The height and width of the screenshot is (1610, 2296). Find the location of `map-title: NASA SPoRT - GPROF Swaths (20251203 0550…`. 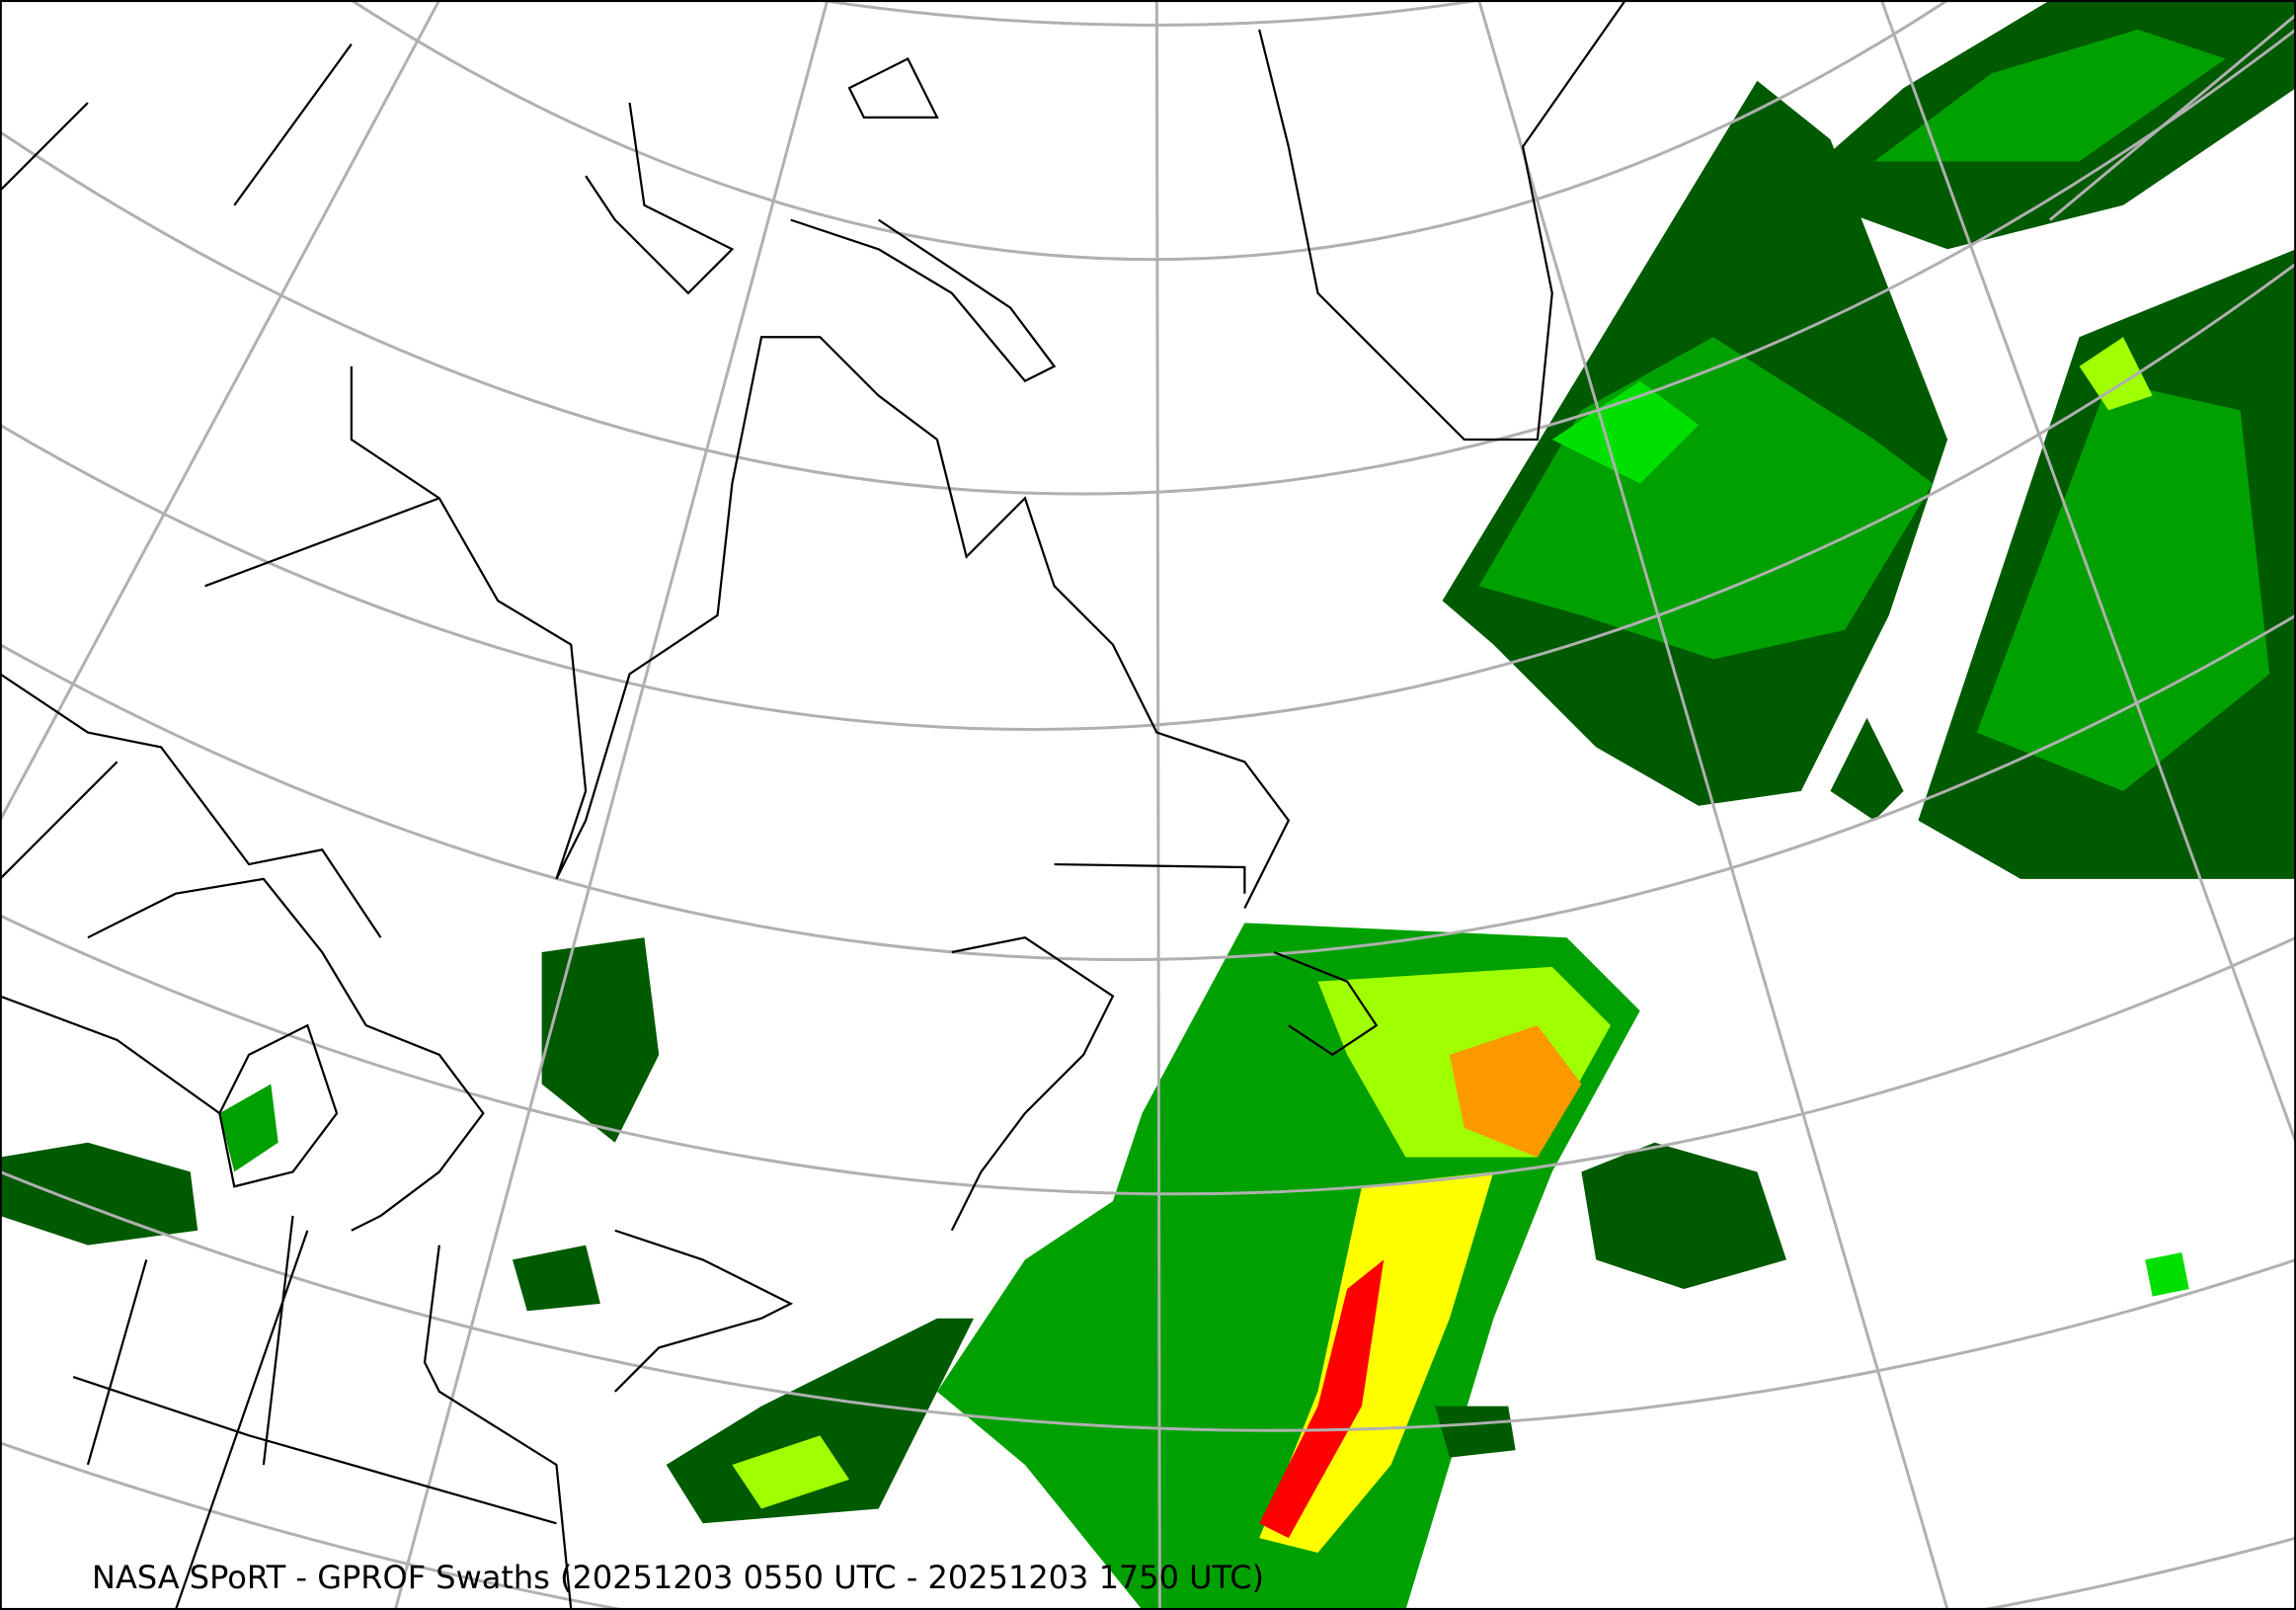

map-title: NASA SPoRT - GPROF Swaths (20251203 0550… is located at coordinates (678, 1577).